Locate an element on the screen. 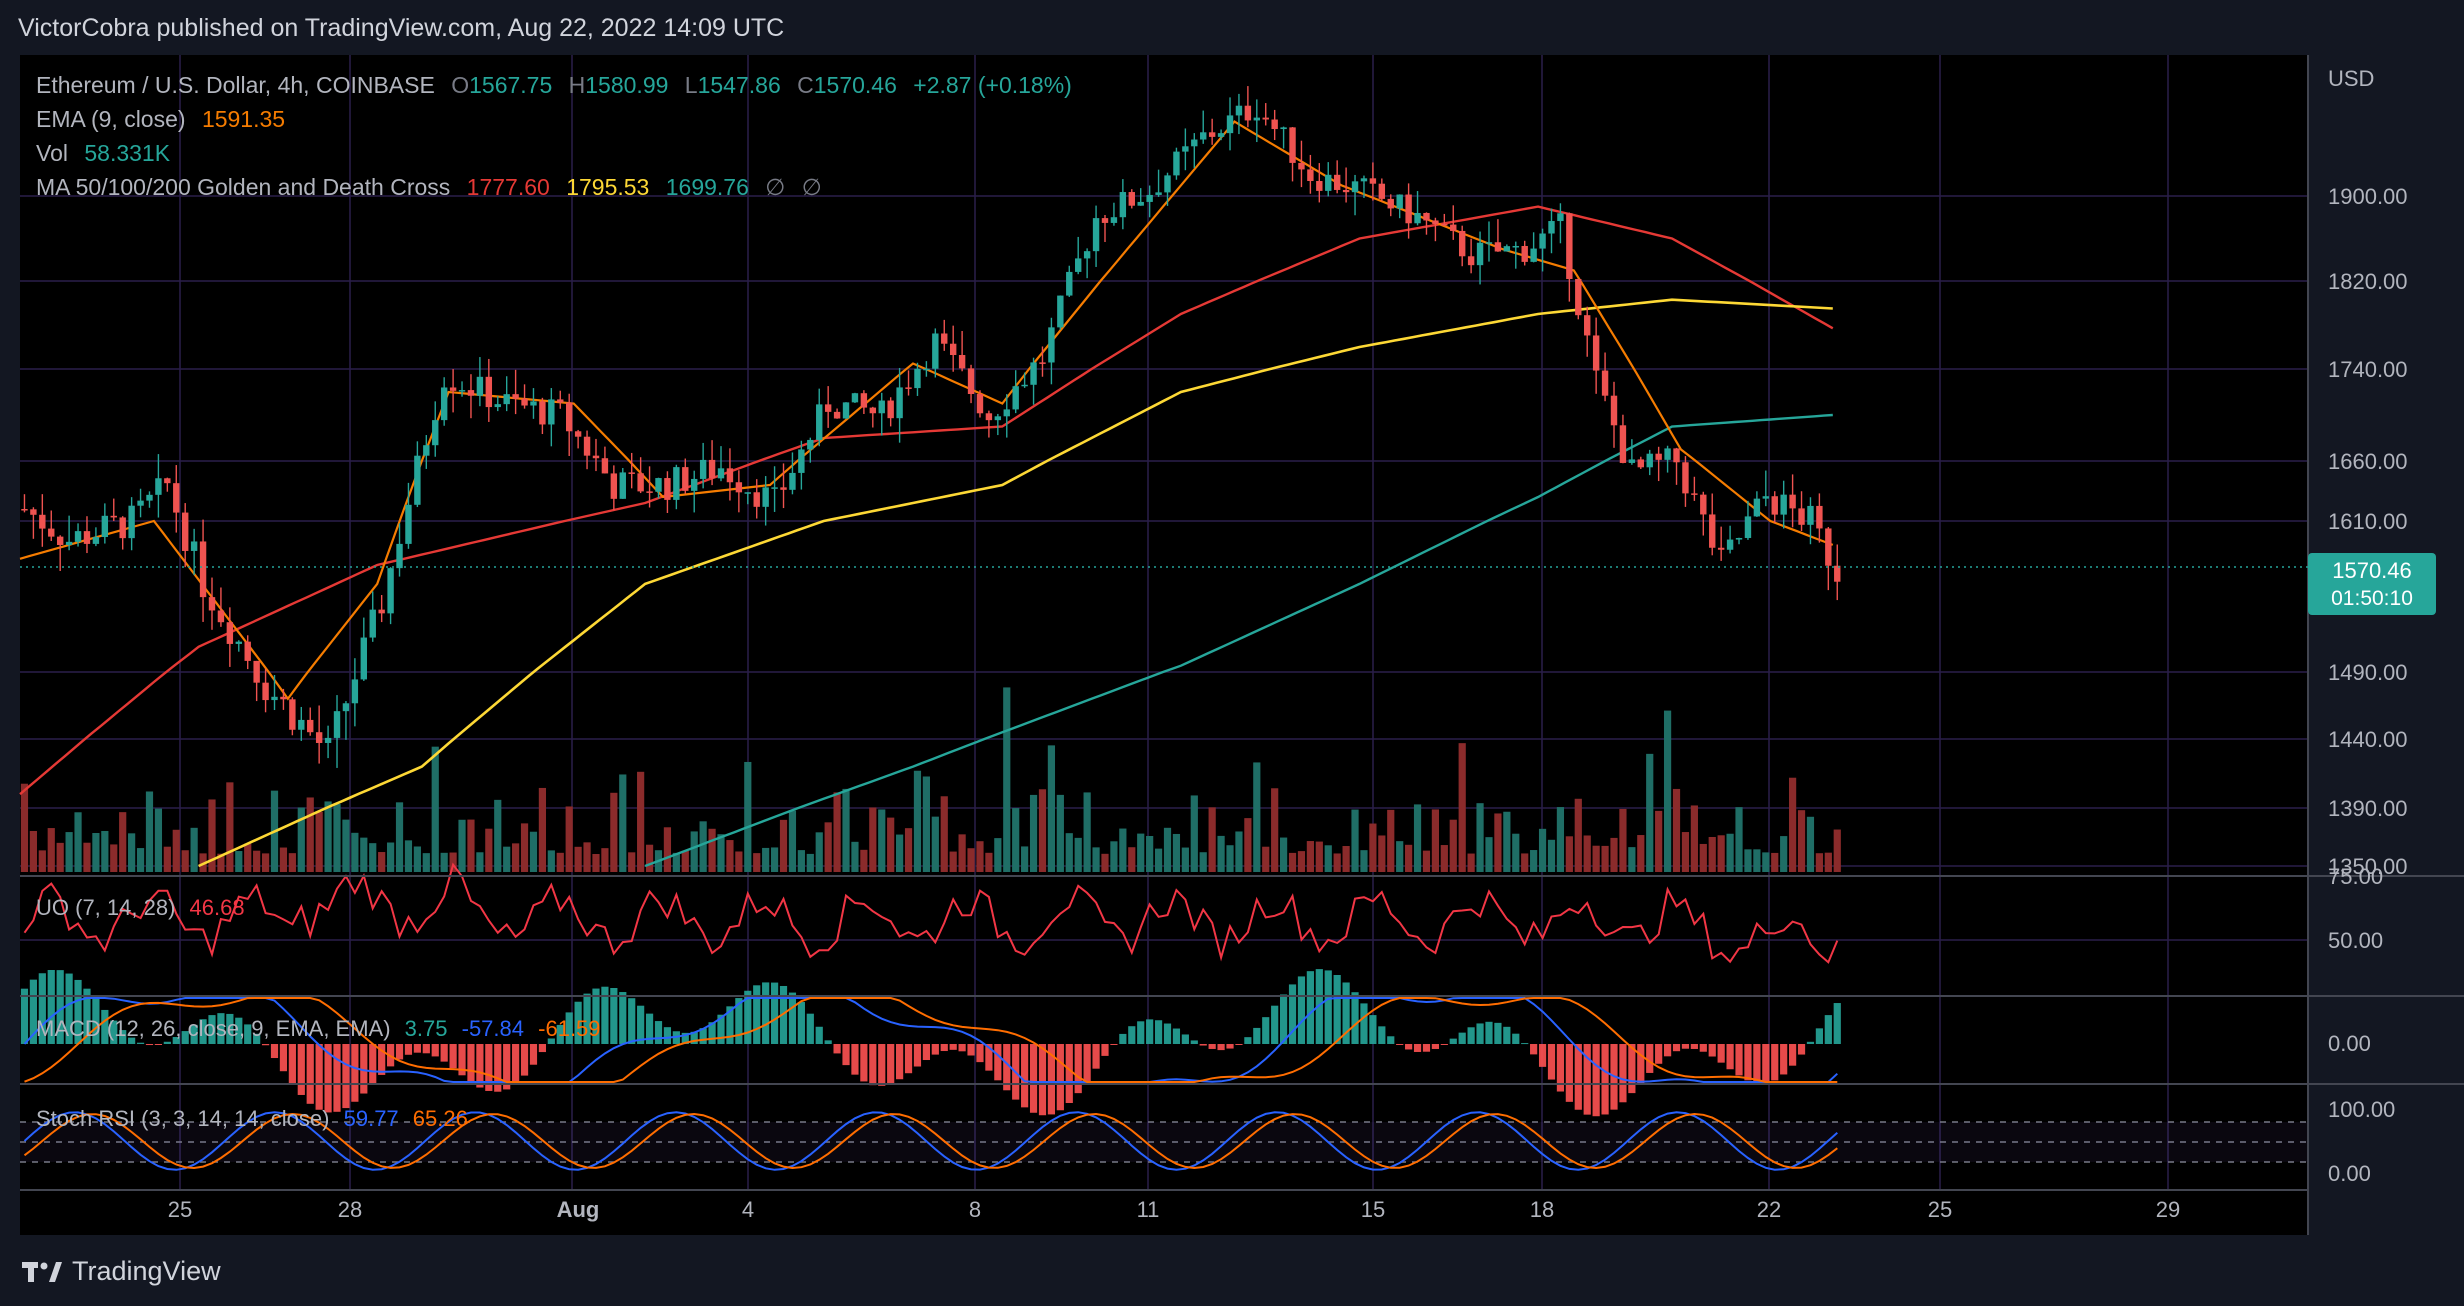 Image resolution: width=2464 pixels, height=1306 pixels. macd-signal-value: -61.59 is located at coordinates (569, 1028).